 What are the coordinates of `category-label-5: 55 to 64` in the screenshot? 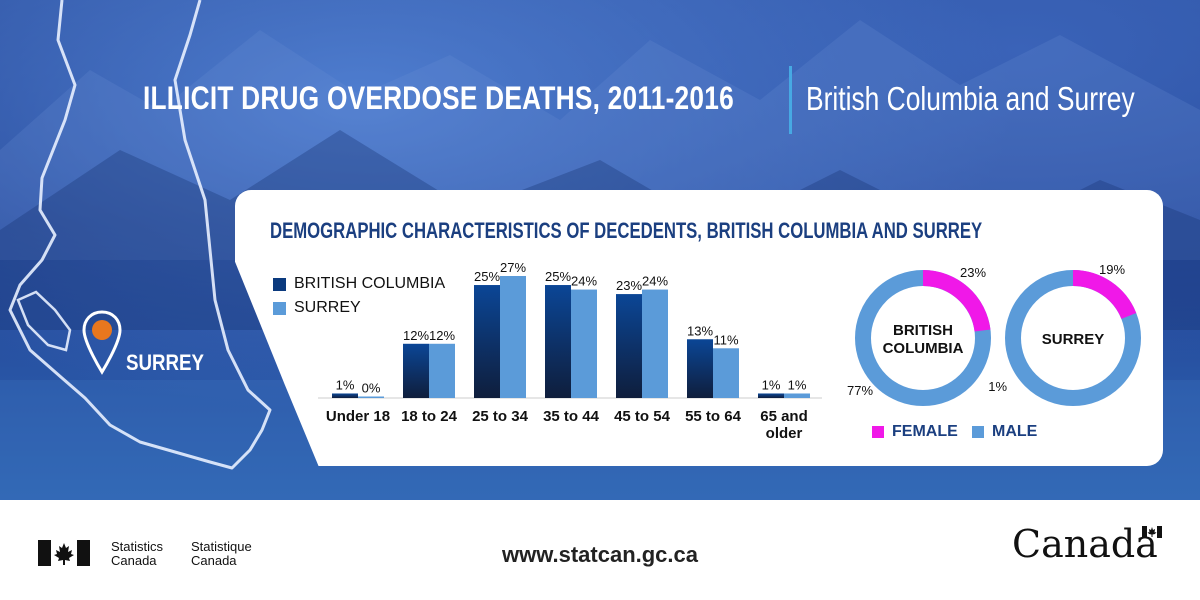 It's located at (713, 416).